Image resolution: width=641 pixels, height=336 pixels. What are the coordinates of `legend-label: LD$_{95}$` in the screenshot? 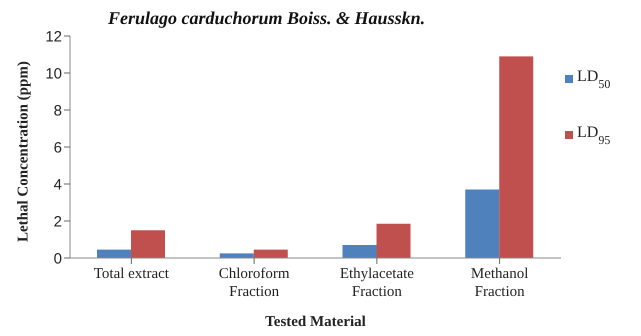 It's located at (593, 135).